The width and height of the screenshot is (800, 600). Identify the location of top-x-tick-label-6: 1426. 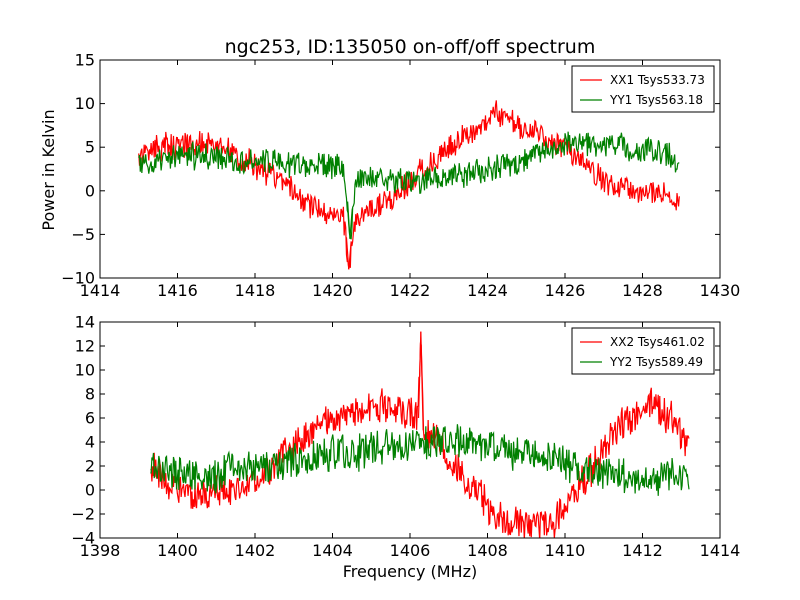
(565, 290).